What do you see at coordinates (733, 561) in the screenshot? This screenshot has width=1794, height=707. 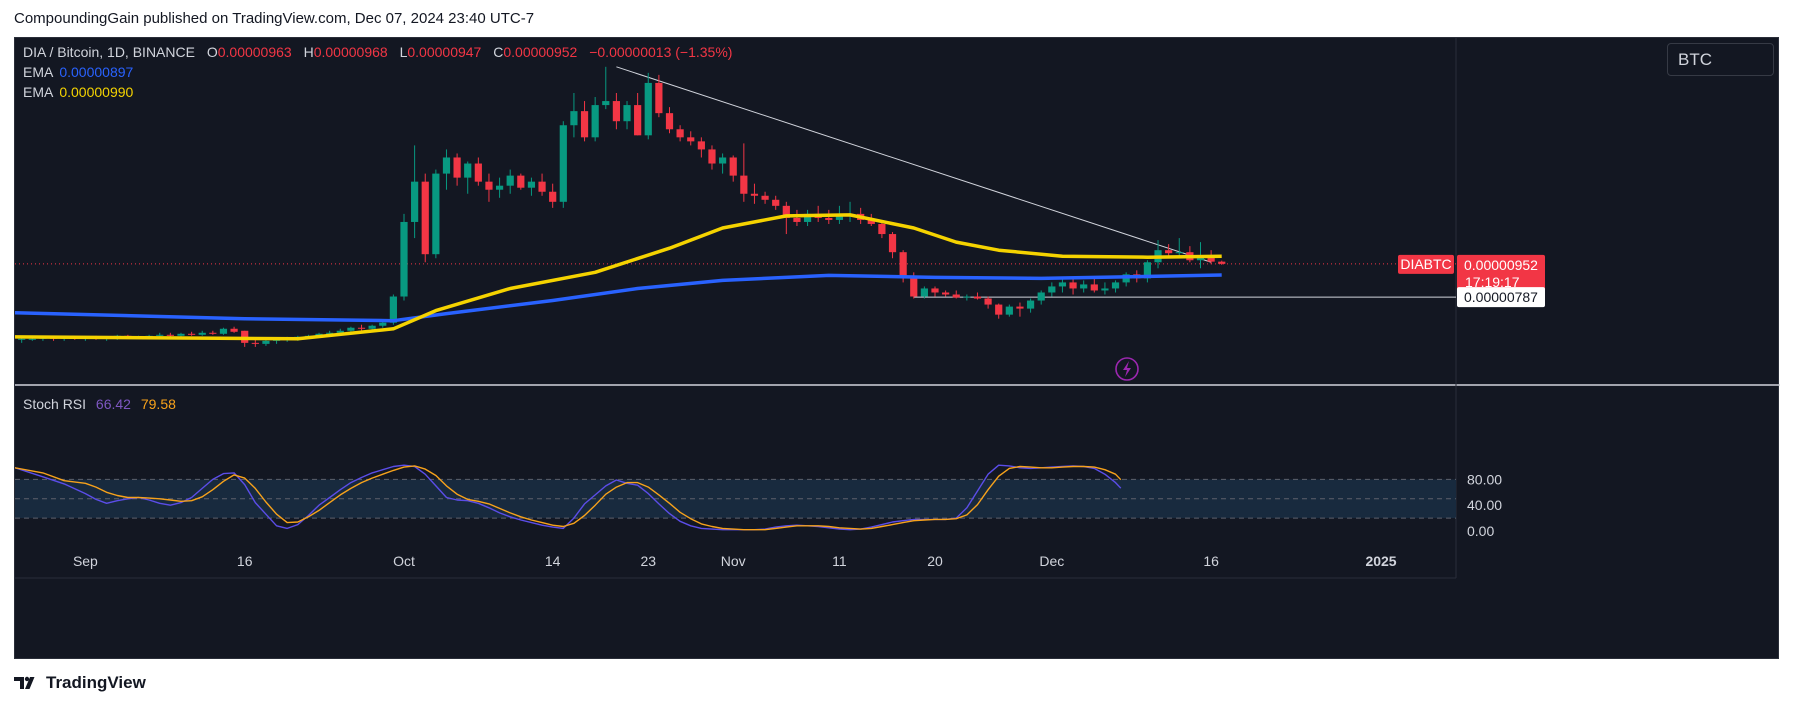 I see `time-tick-label: Nov` at bounding box center [733, 561].